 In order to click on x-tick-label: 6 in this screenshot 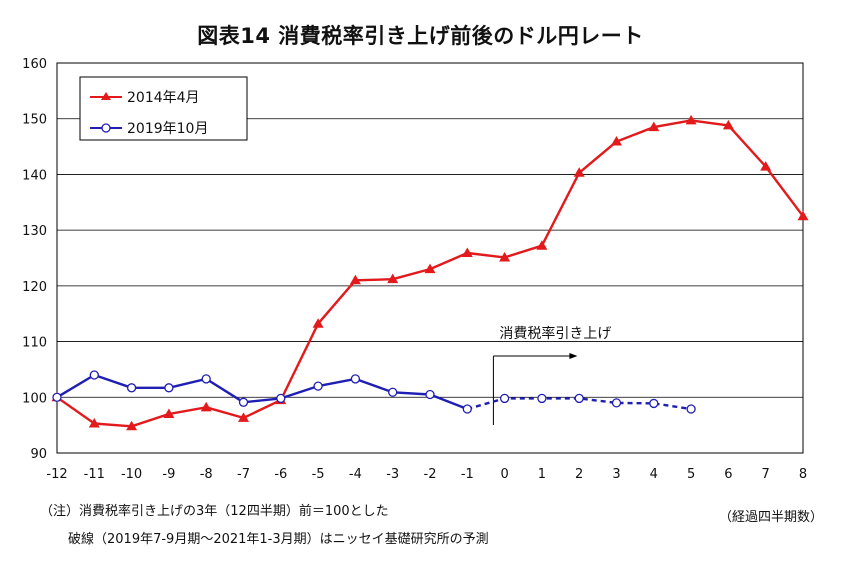, I will do `click(728, 474)`.